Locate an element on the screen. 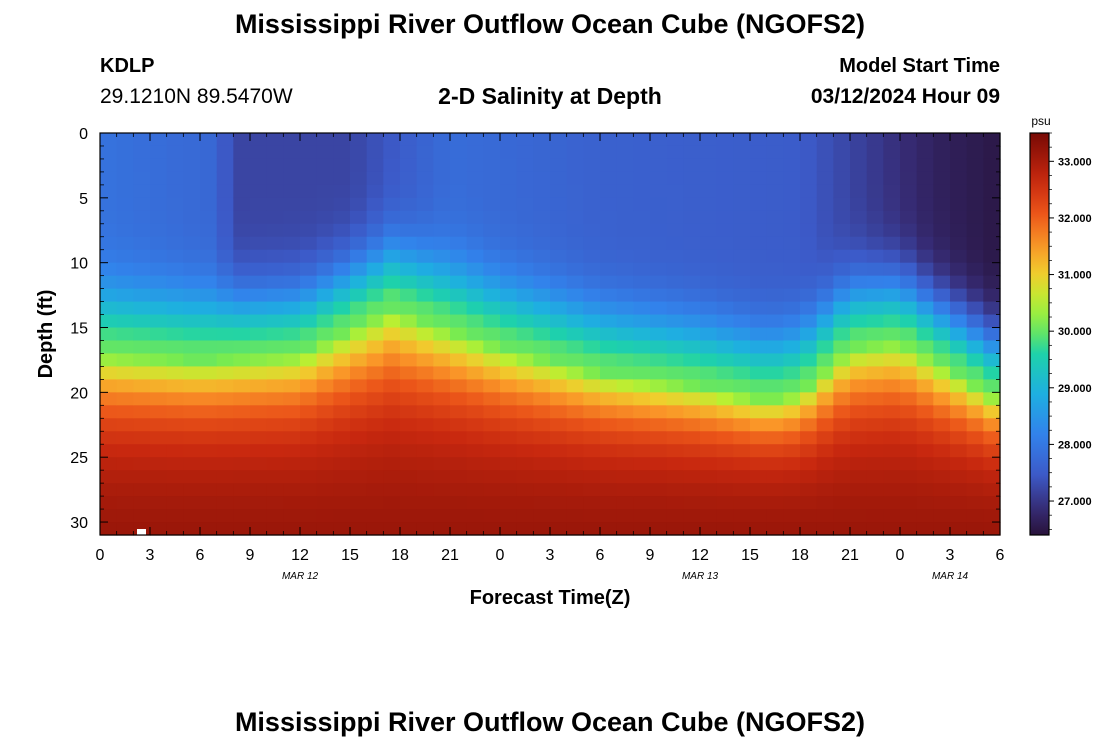  colorbar-tick-label: 28.000 is located at coordinates (1075, 445).